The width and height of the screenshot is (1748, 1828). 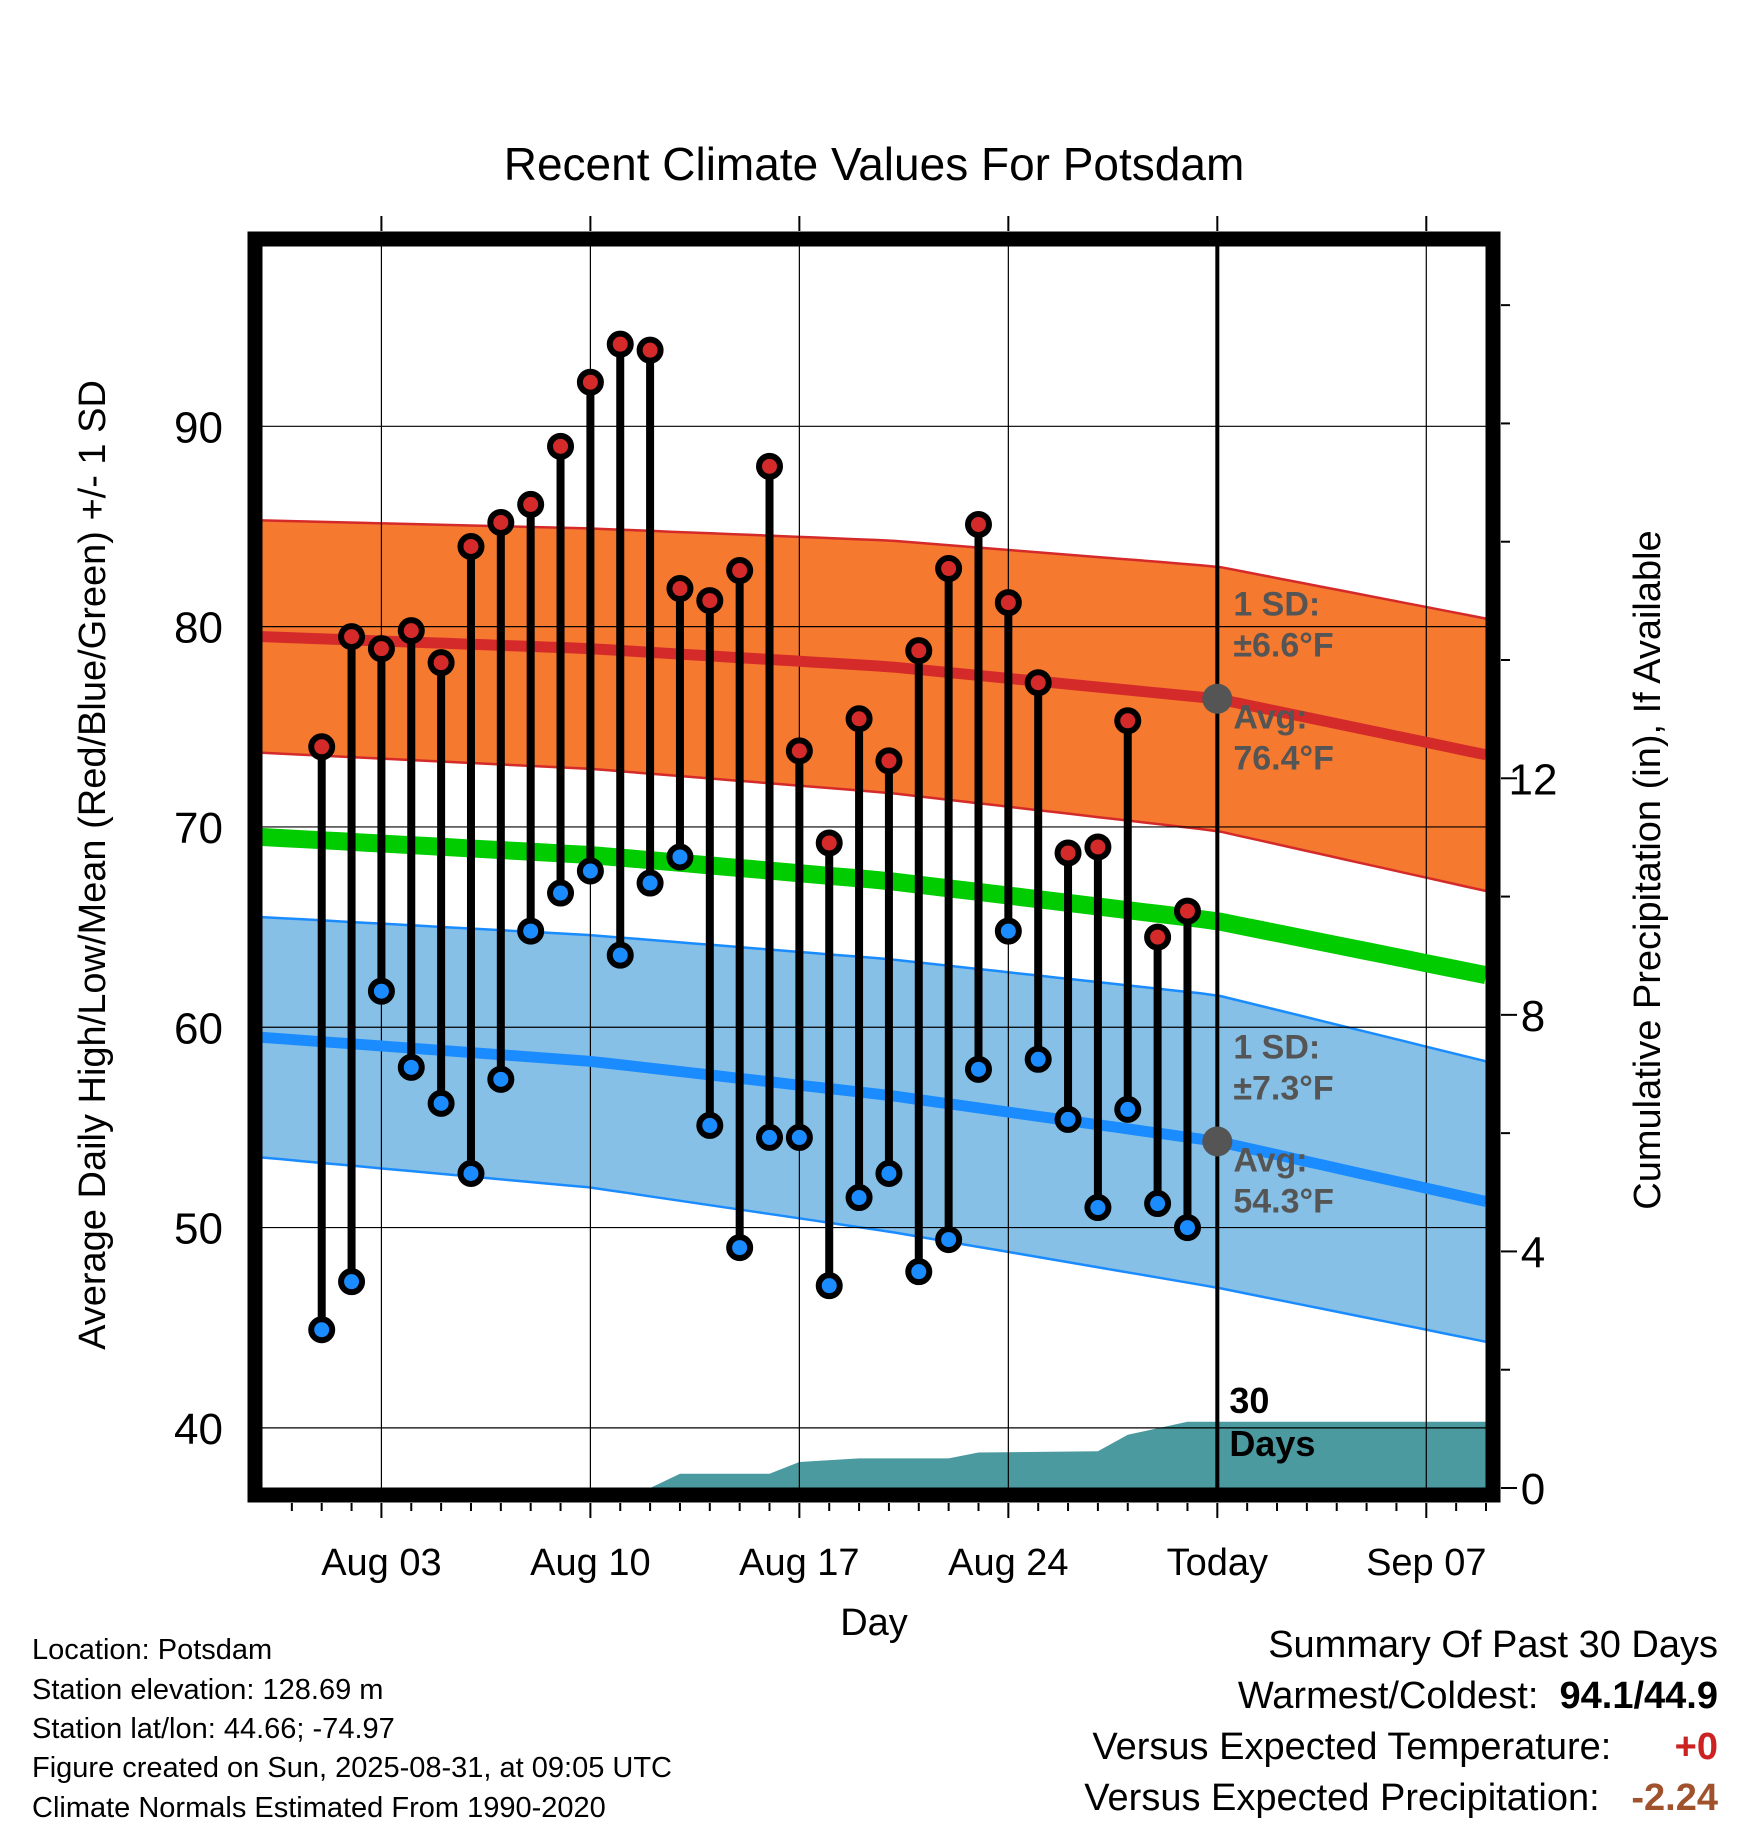 I want to click on high-normal-line, so click(x=874, y=696).